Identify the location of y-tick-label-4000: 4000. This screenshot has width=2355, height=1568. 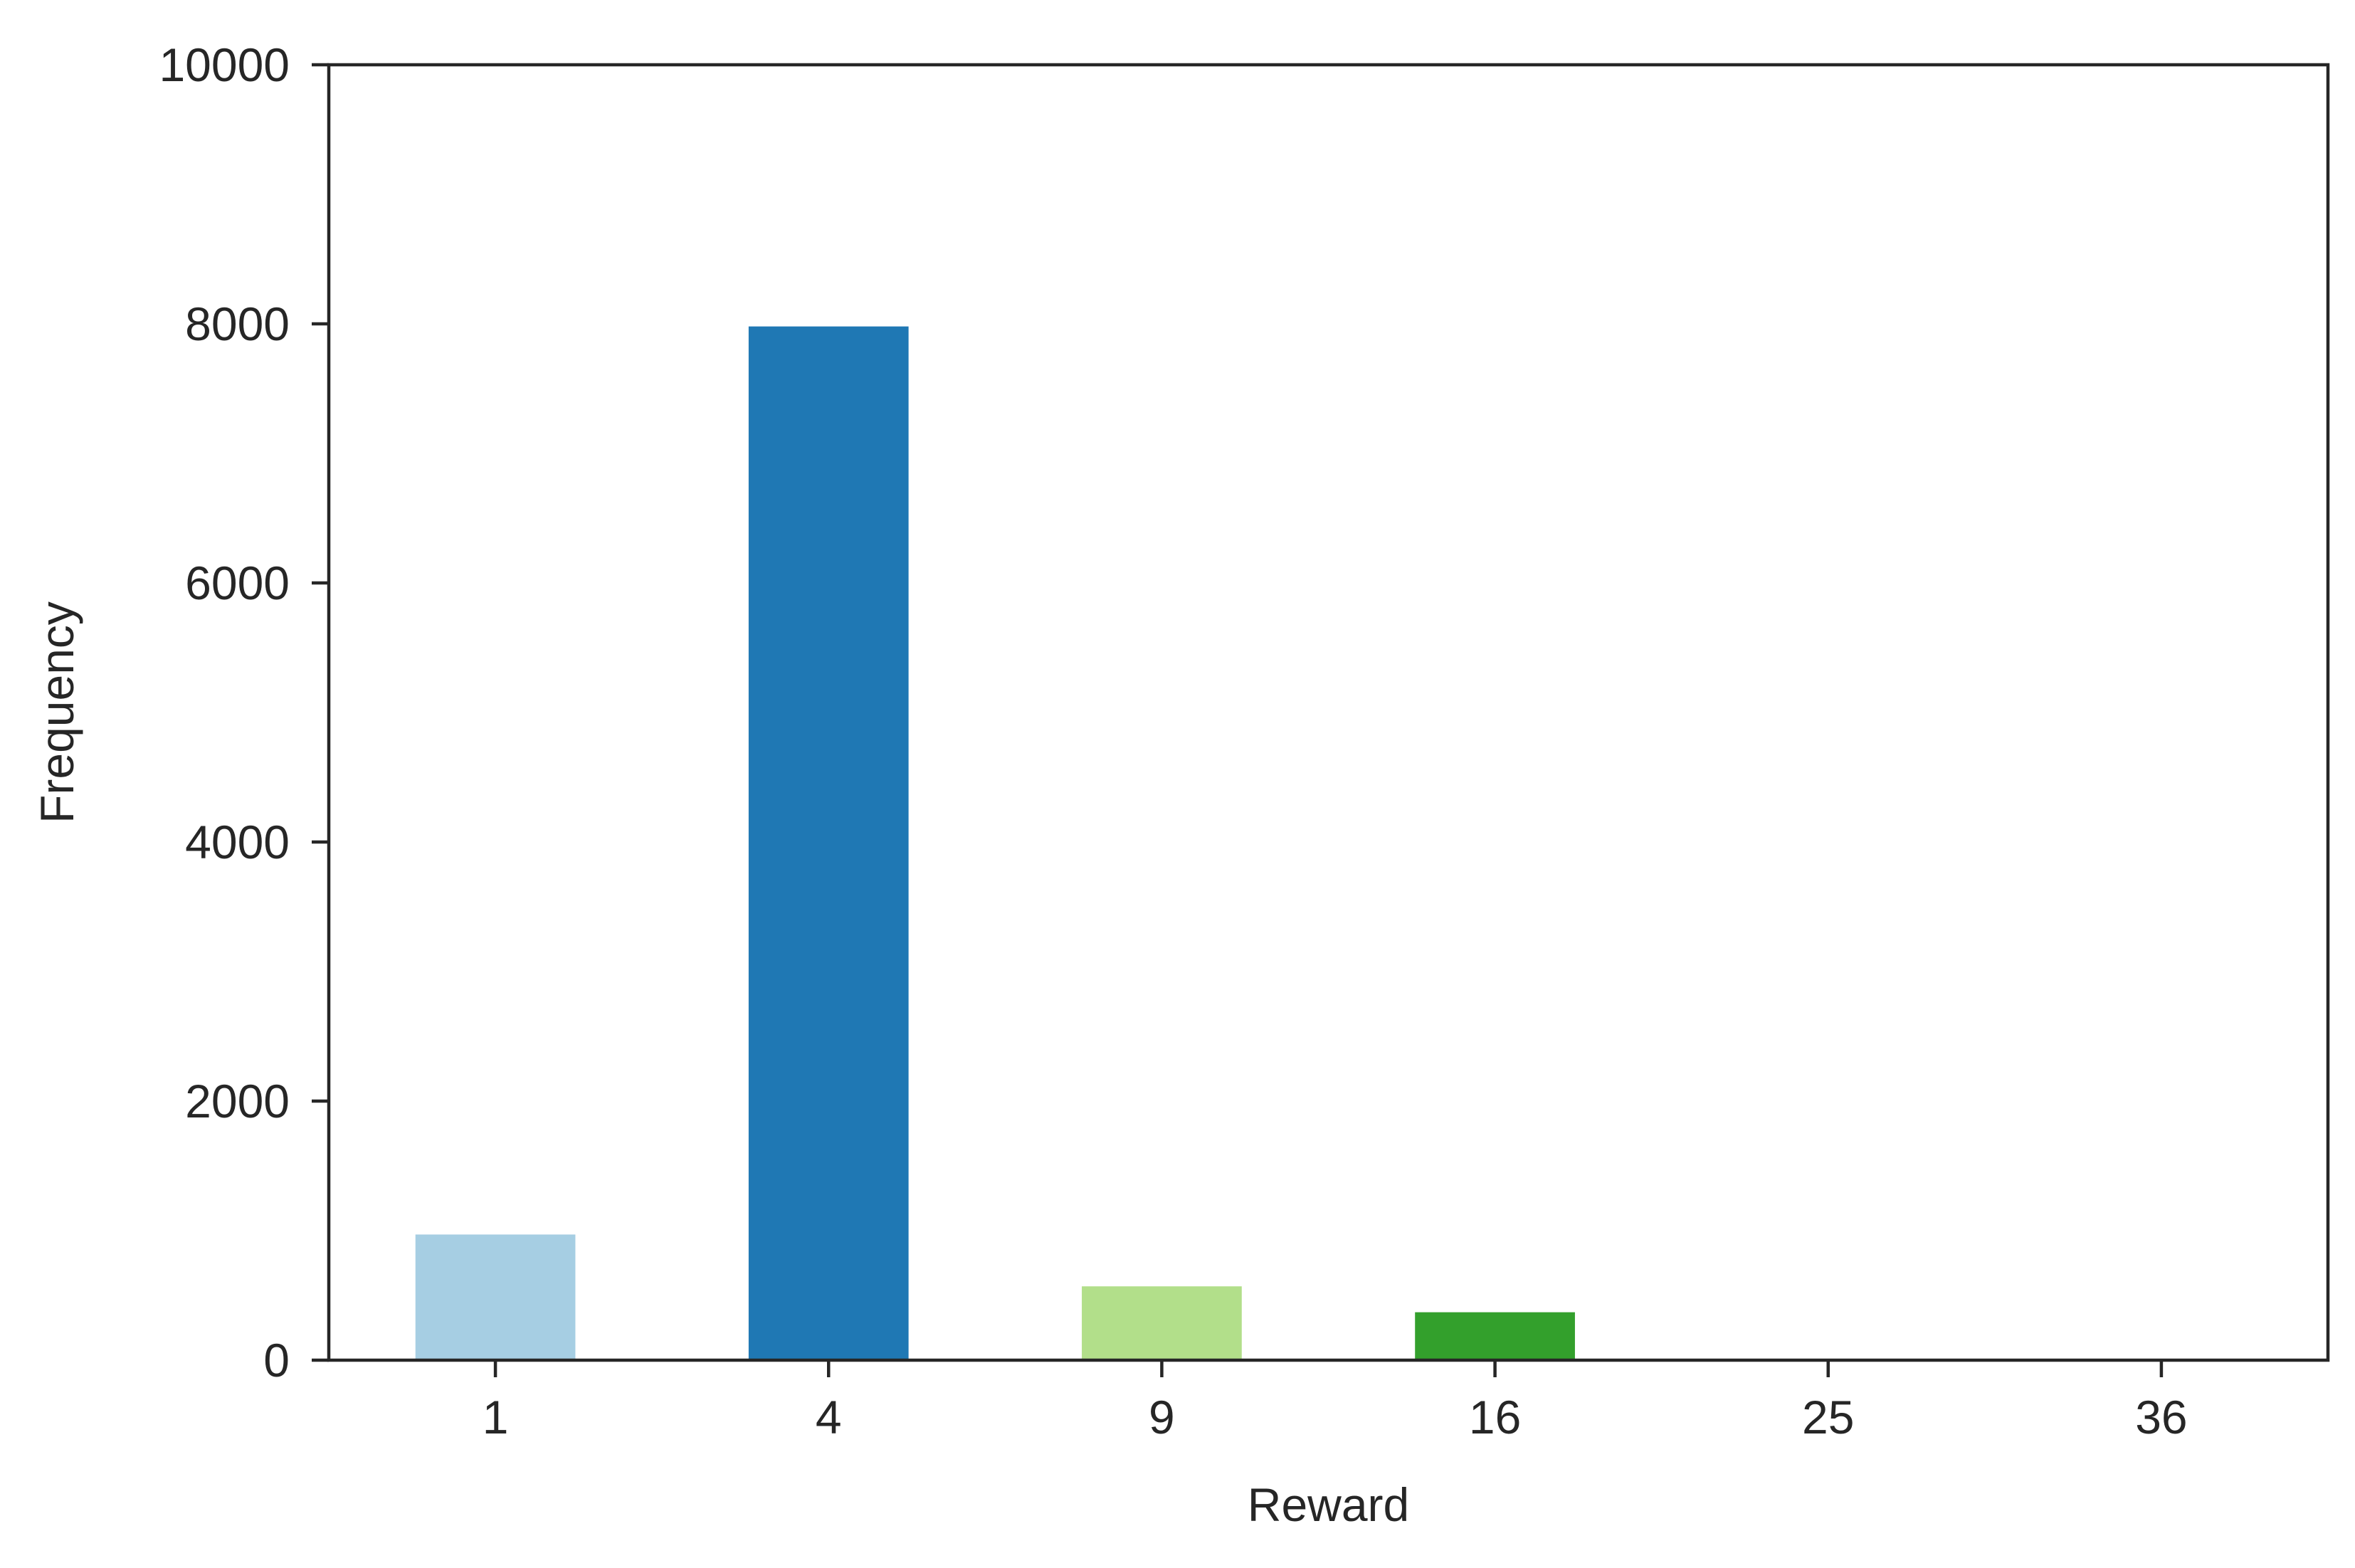
(237, 842).